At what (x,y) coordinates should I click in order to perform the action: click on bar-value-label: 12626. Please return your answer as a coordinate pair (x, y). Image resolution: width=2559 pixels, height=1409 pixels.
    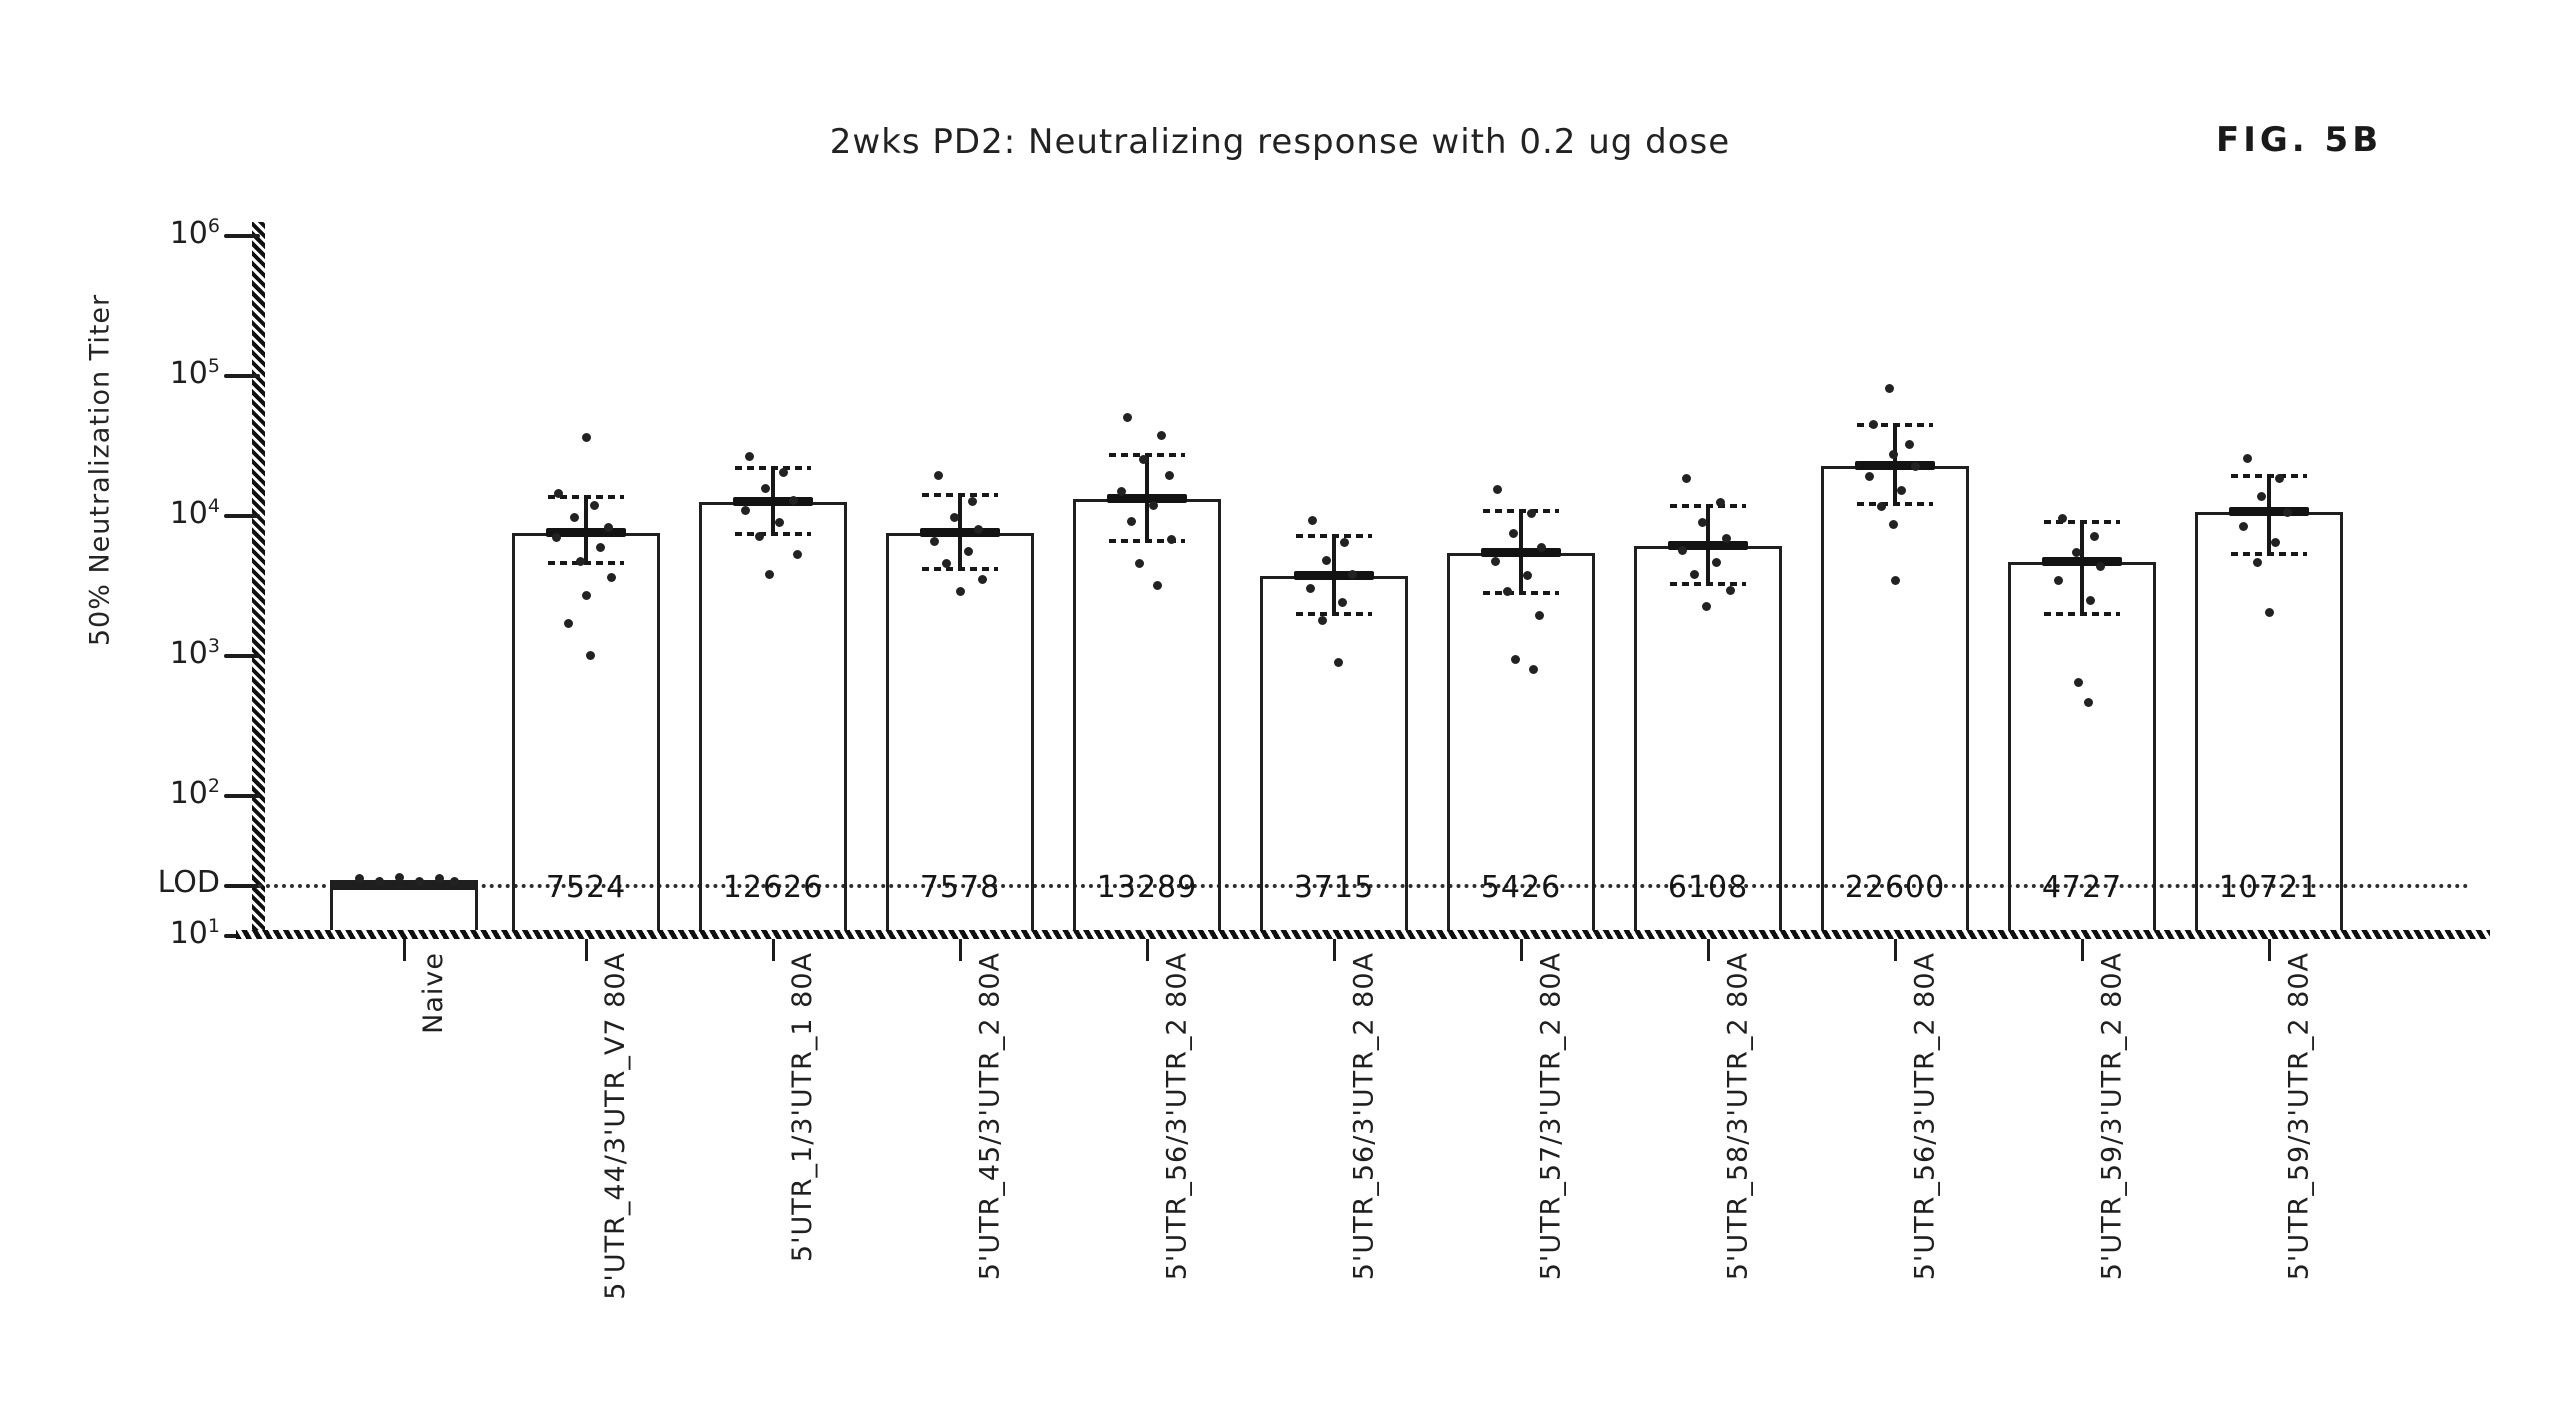
    Looking at the image, I should click on (773, 887).